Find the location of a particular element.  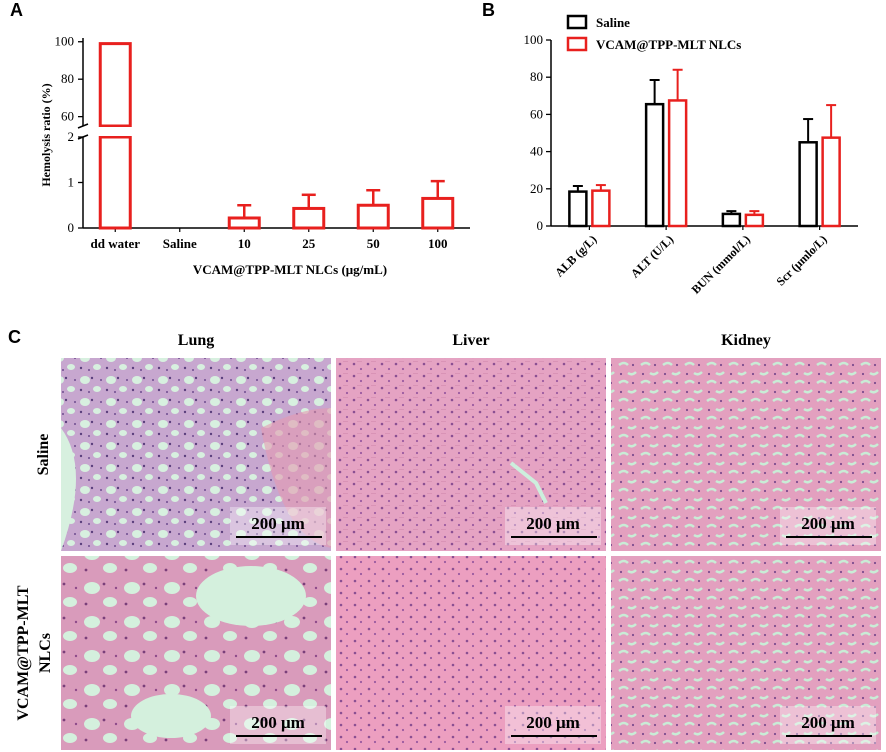

x-tick-label: dd water is located at coordinates (116, 243).